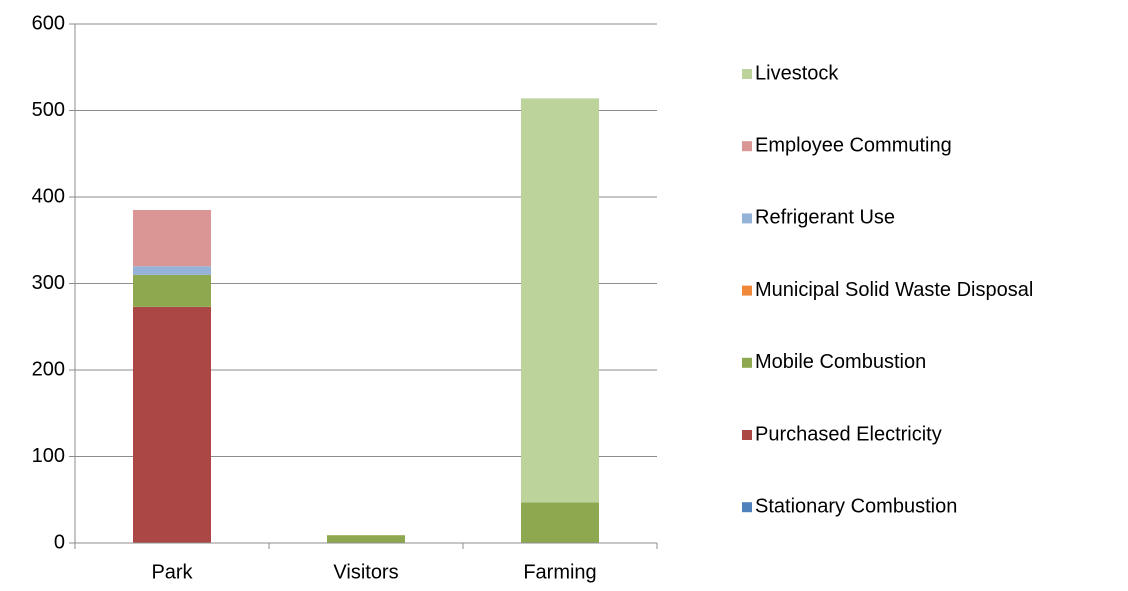 The image size is (1128, 591). What do you see at coordinates (48, 456) in the screenshot?
I see `y-tick-label: 100` at bounding box center [48, 456].